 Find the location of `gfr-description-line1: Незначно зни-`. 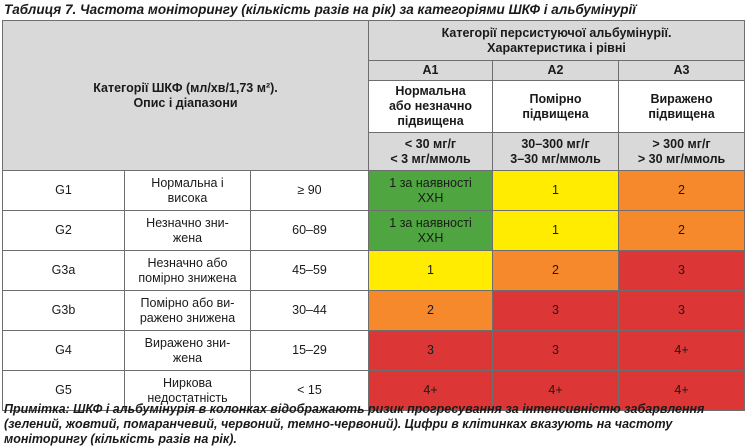

gfr-description-line1: Незначно зни- is located at coordinates (187, 222).